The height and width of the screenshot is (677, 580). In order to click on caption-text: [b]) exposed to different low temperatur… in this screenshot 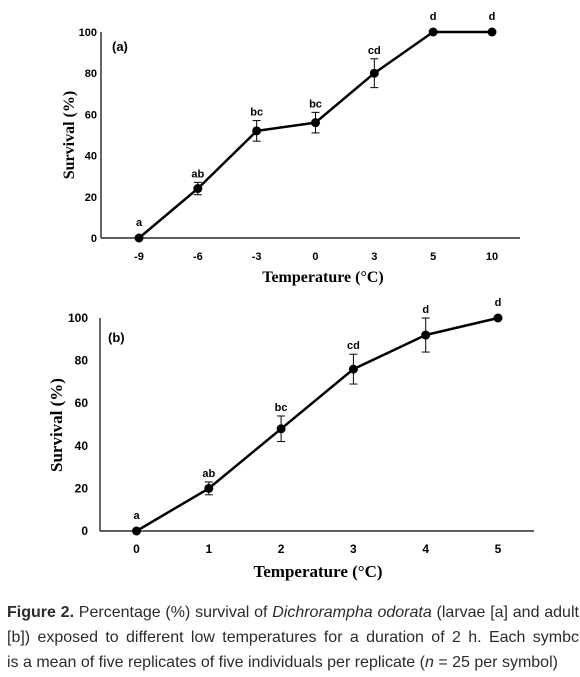, I will do `click(293, 637)`.